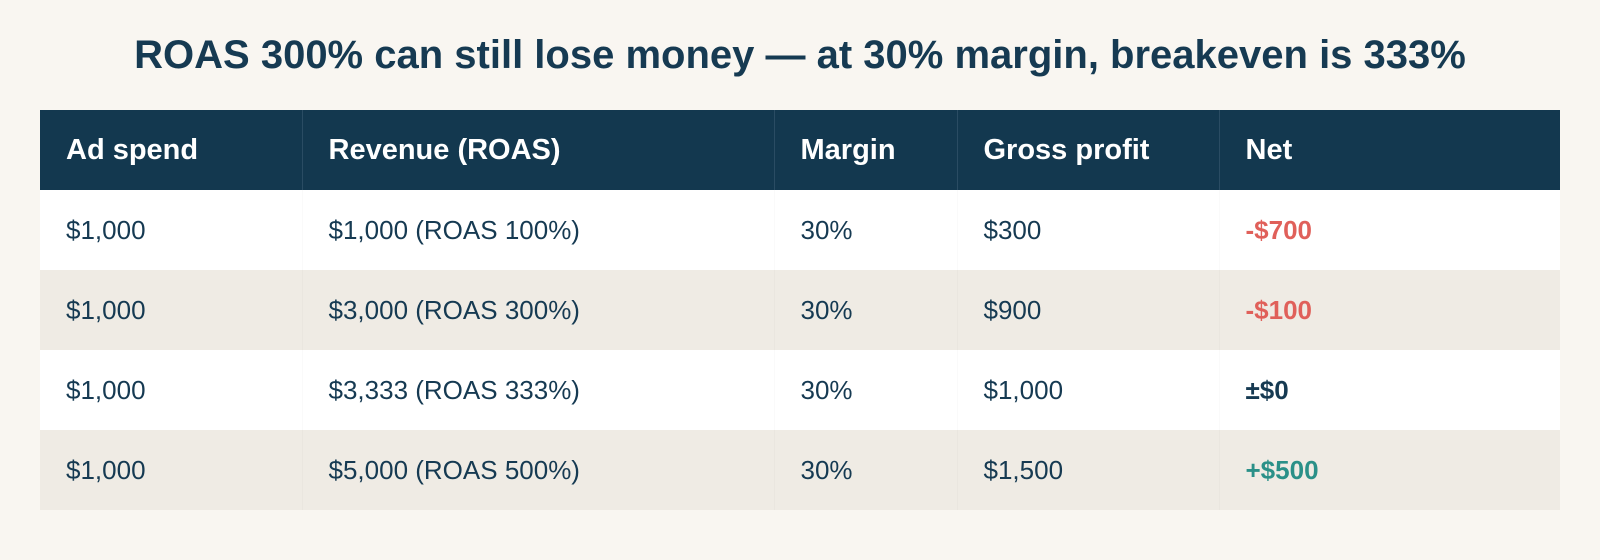 The image size is (1600, 560). What do you see at coordinates (171, 150) in the screenshot?
I see `column-header-ad-spend: Ad spend` at bounding box center [171, 150].